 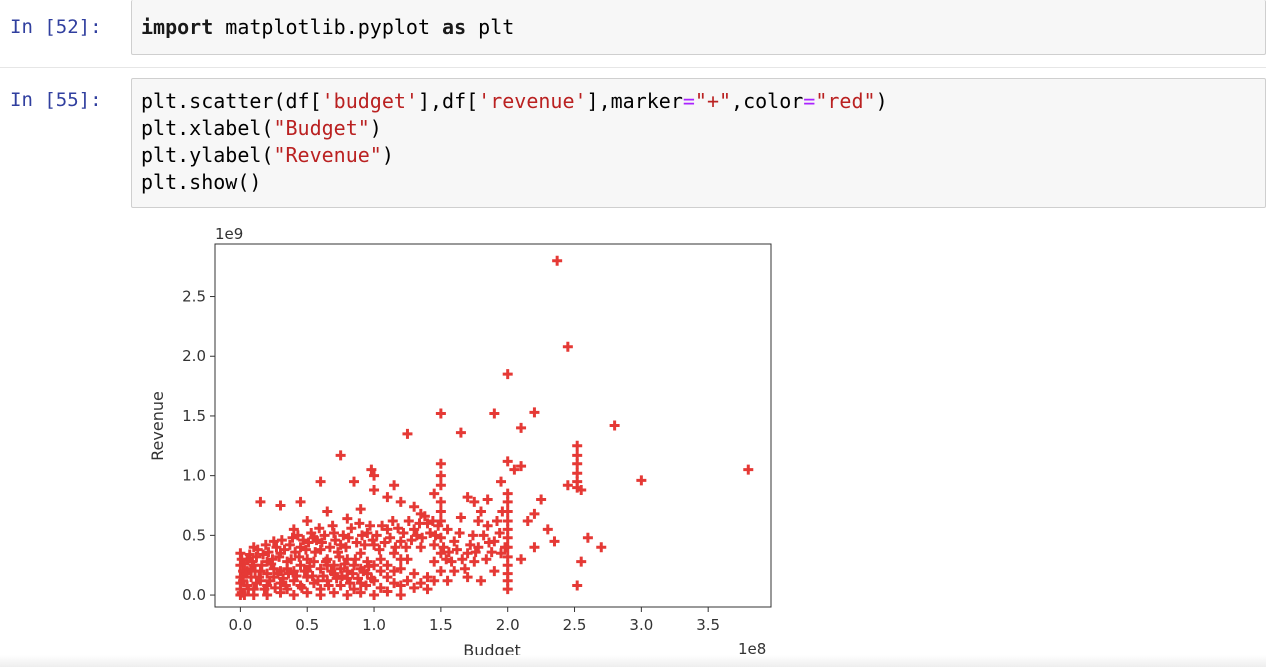 What do you see at coordinates (56, 100) in the screenshot?
I see `cell-2-prompt: In [55]:` at bounding box center [56, 100].